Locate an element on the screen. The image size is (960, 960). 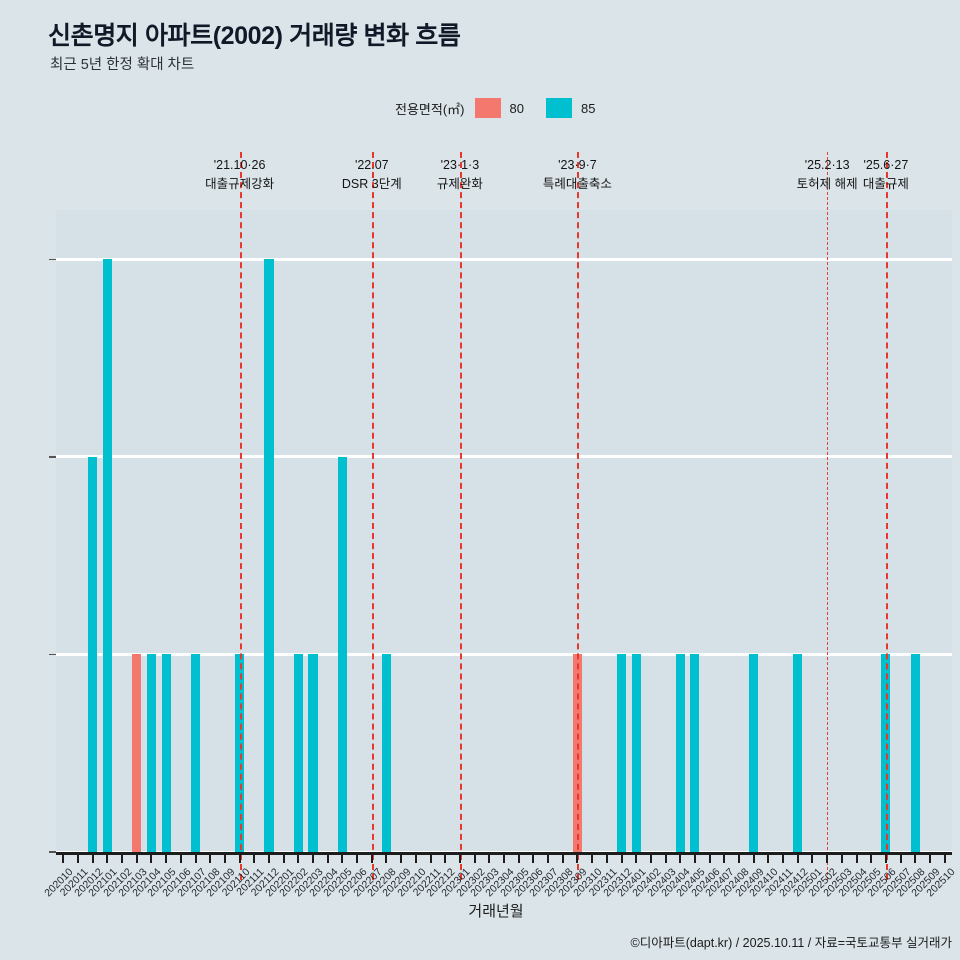
page-subtitle: 최근 5년 한정 확대 차트 is located at coordinates (122, 65).